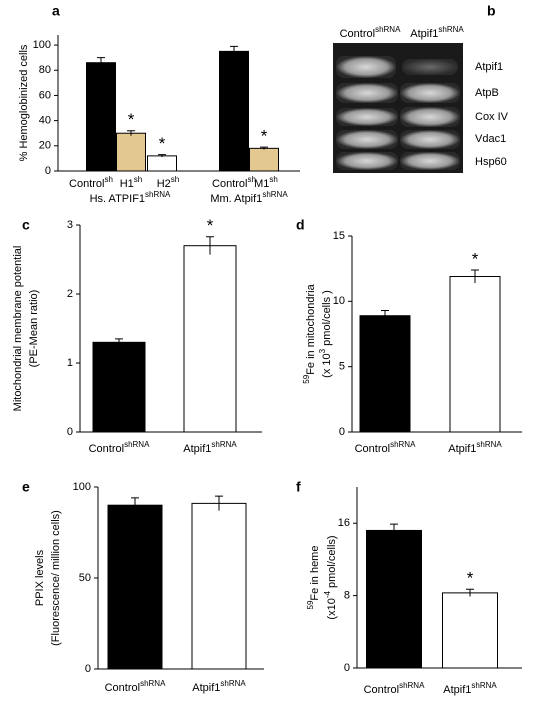 This screenshot has height=706, width=541. What do you see at coordinates (56, 578) in the screenshot?
I see `y-axis-label: (Fluorescence/ million cells)` at bounding box center [56, 578].